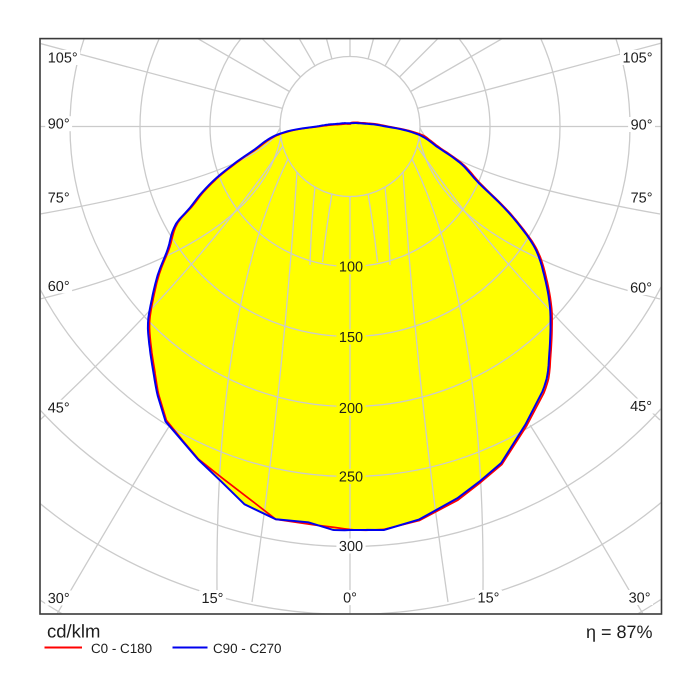  I want to click on svg-text: 200, so click(351, 409).